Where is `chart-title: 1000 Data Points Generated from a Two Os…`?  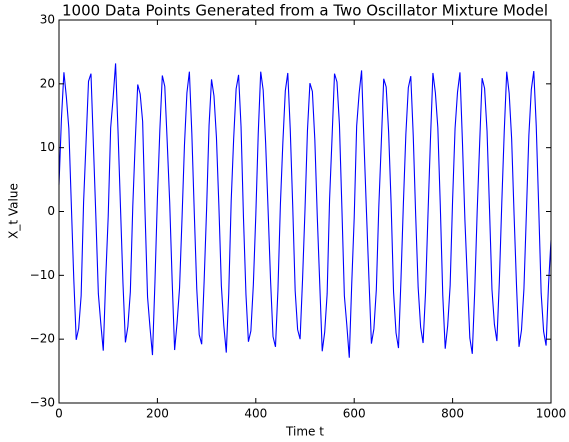
chart-title: 1000 Data Points Generated from a Two Os… is located at coordinates (305, 11).